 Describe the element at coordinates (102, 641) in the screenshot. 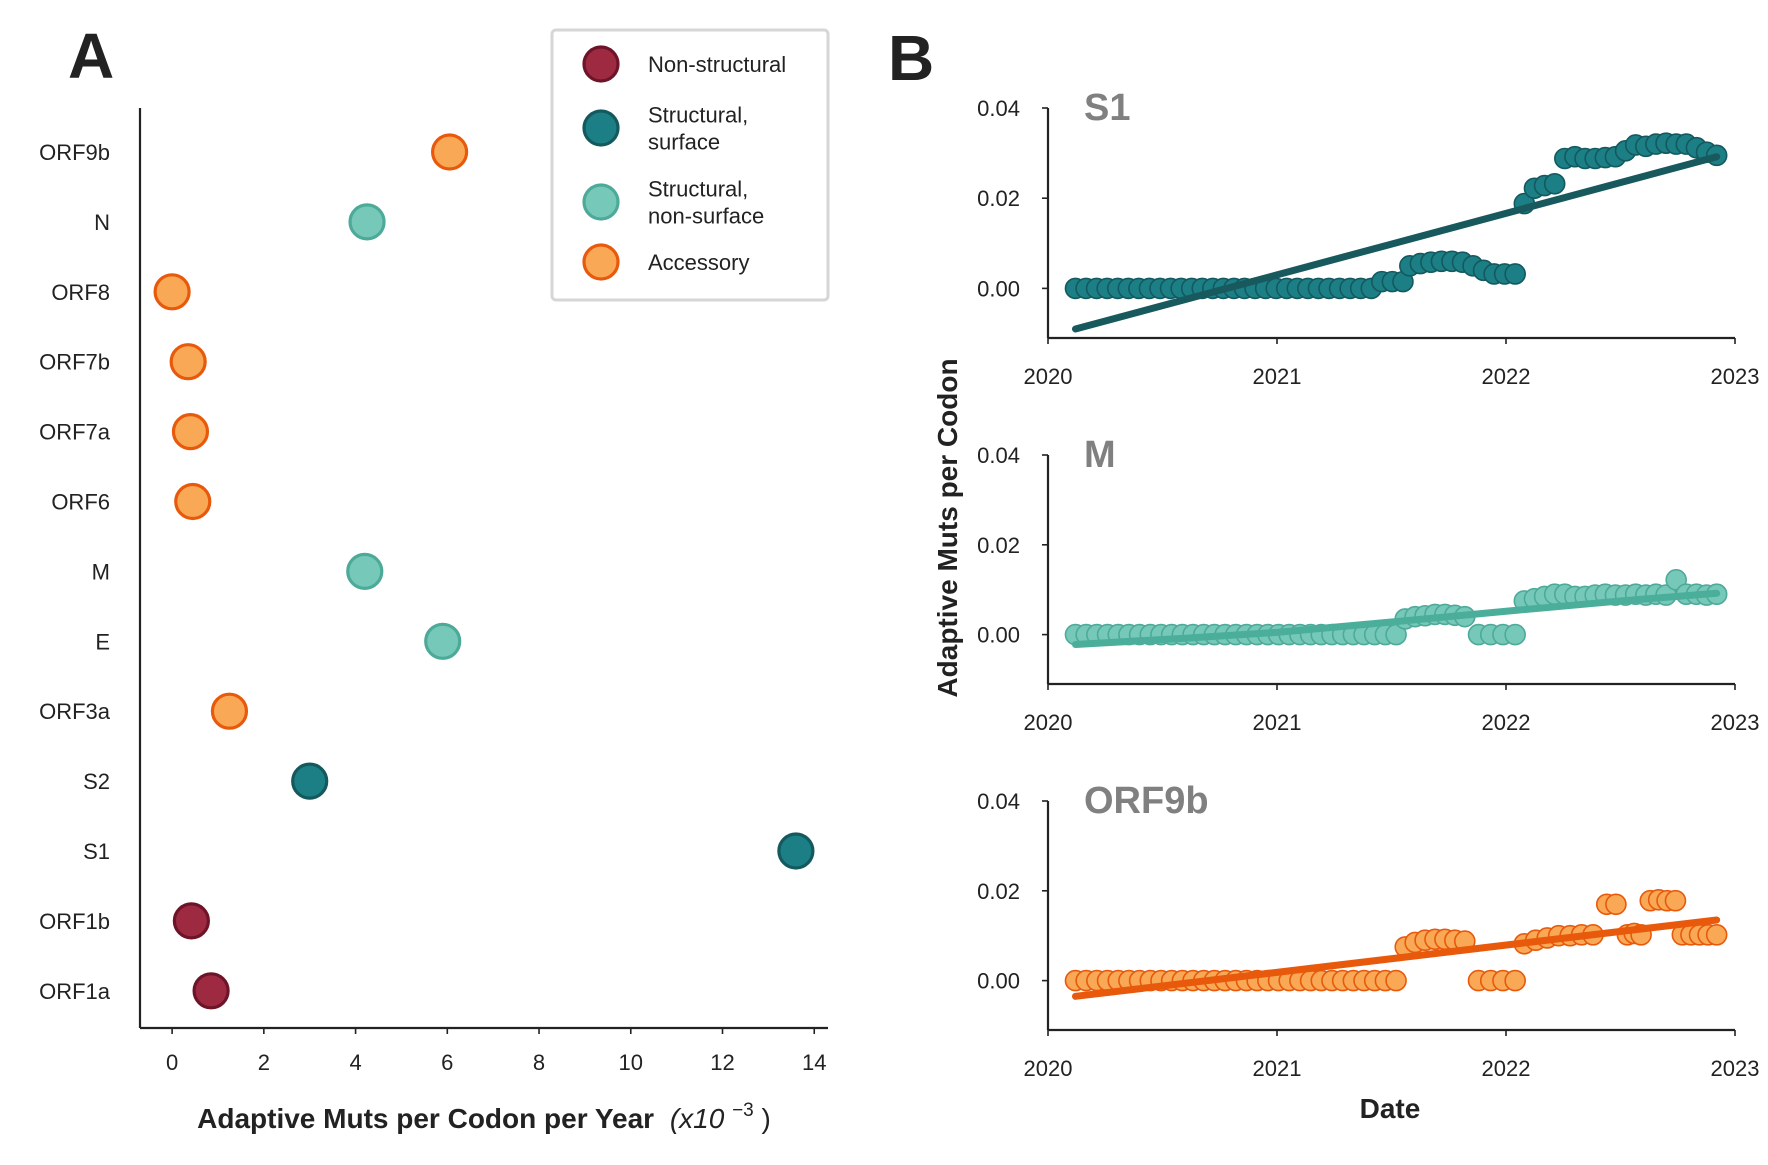

I see `panel-a-category-label: E` at that location.